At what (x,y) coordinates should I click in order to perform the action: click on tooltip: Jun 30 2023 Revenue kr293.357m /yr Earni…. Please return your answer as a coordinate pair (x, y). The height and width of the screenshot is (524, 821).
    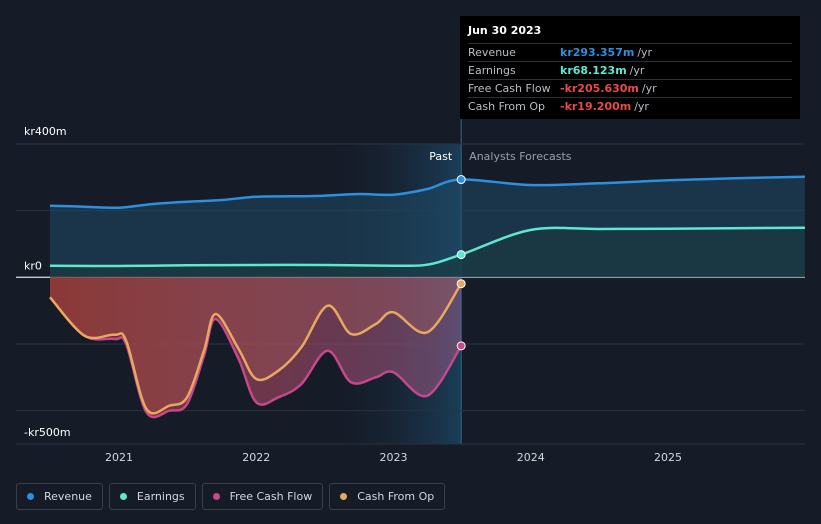
    Looking at the image, I should click on (630, 67).